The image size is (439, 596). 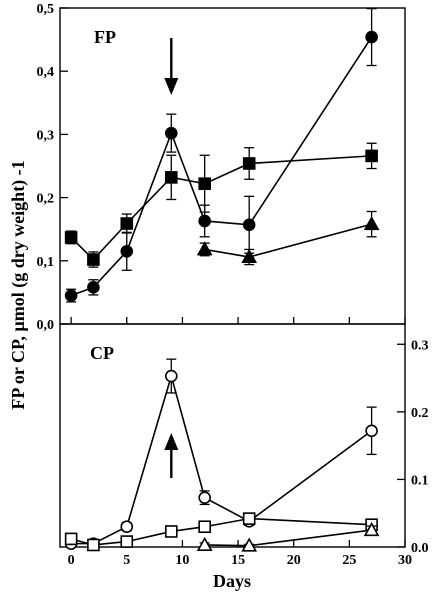 What do you see at coordinates (126, 560) in the screenshot?
I see `x-tick-label: 5` at bounding box center [126, 560].